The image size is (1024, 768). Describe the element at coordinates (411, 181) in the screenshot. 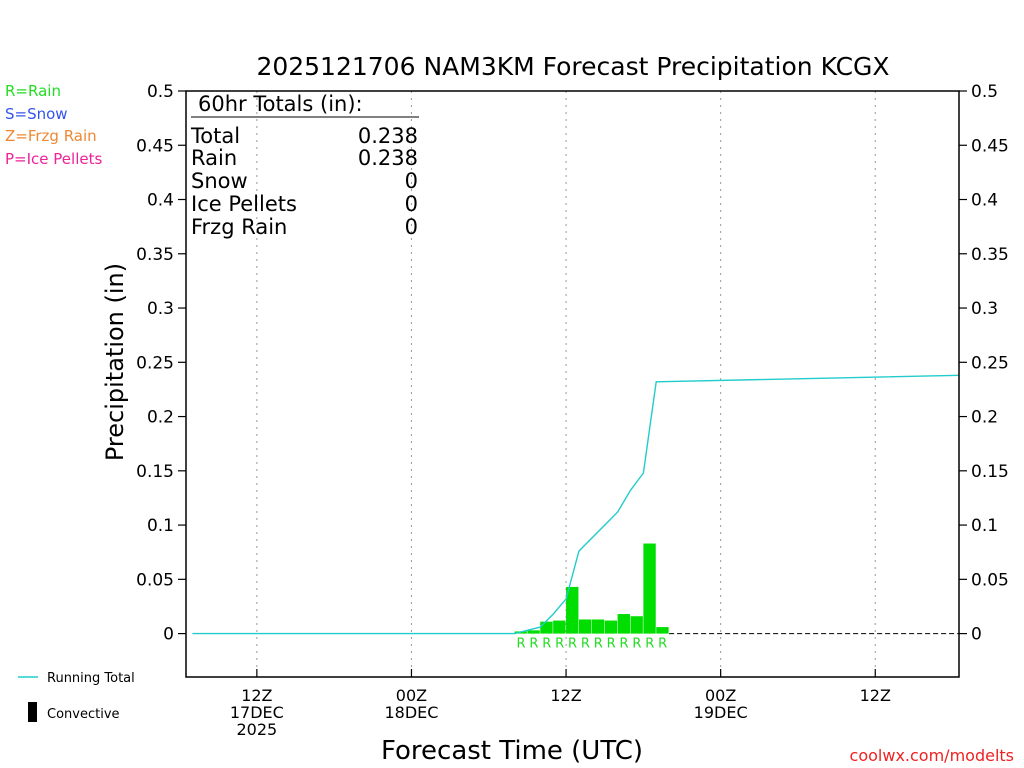

I see `totals-value-snow: 0` at that location.